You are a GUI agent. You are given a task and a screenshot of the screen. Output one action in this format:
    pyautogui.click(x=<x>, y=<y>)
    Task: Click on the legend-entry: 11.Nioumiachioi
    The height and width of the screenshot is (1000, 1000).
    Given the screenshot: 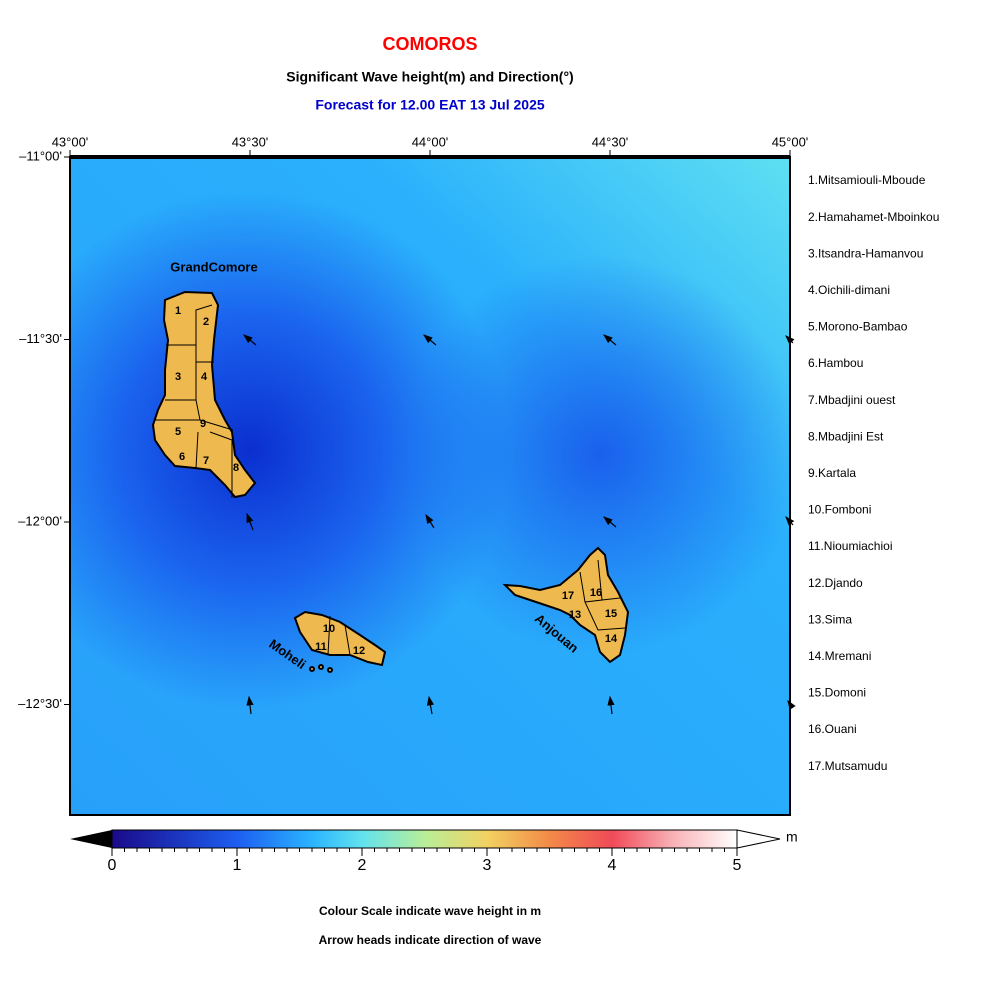 What is the action you would take?
    pyautogui.click(x=850, y=546)
    